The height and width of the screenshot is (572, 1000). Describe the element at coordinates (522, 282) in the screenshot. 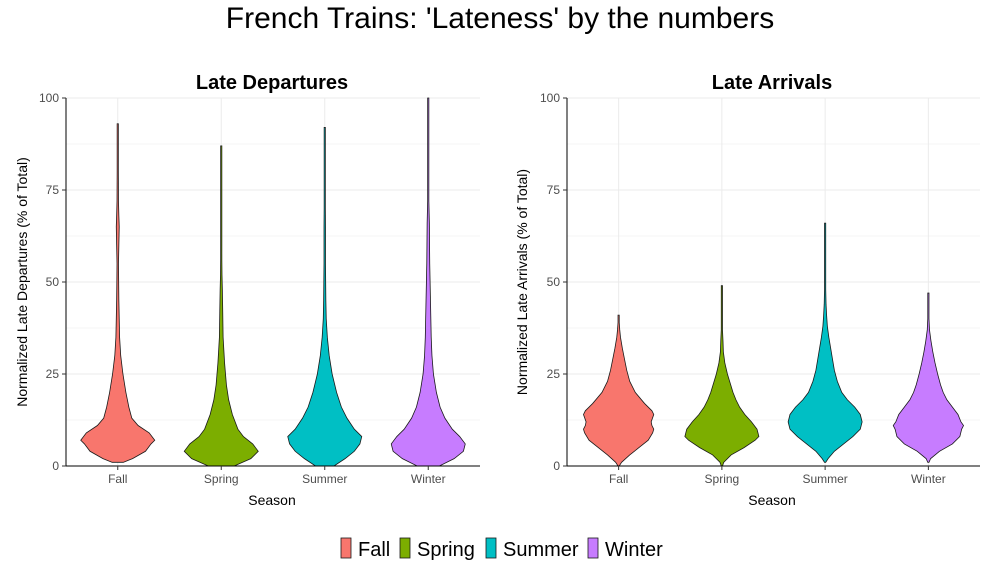

I see `y-axis-title-late-arrivals: Normalized Late Arrivals (% of Total)` at that location.